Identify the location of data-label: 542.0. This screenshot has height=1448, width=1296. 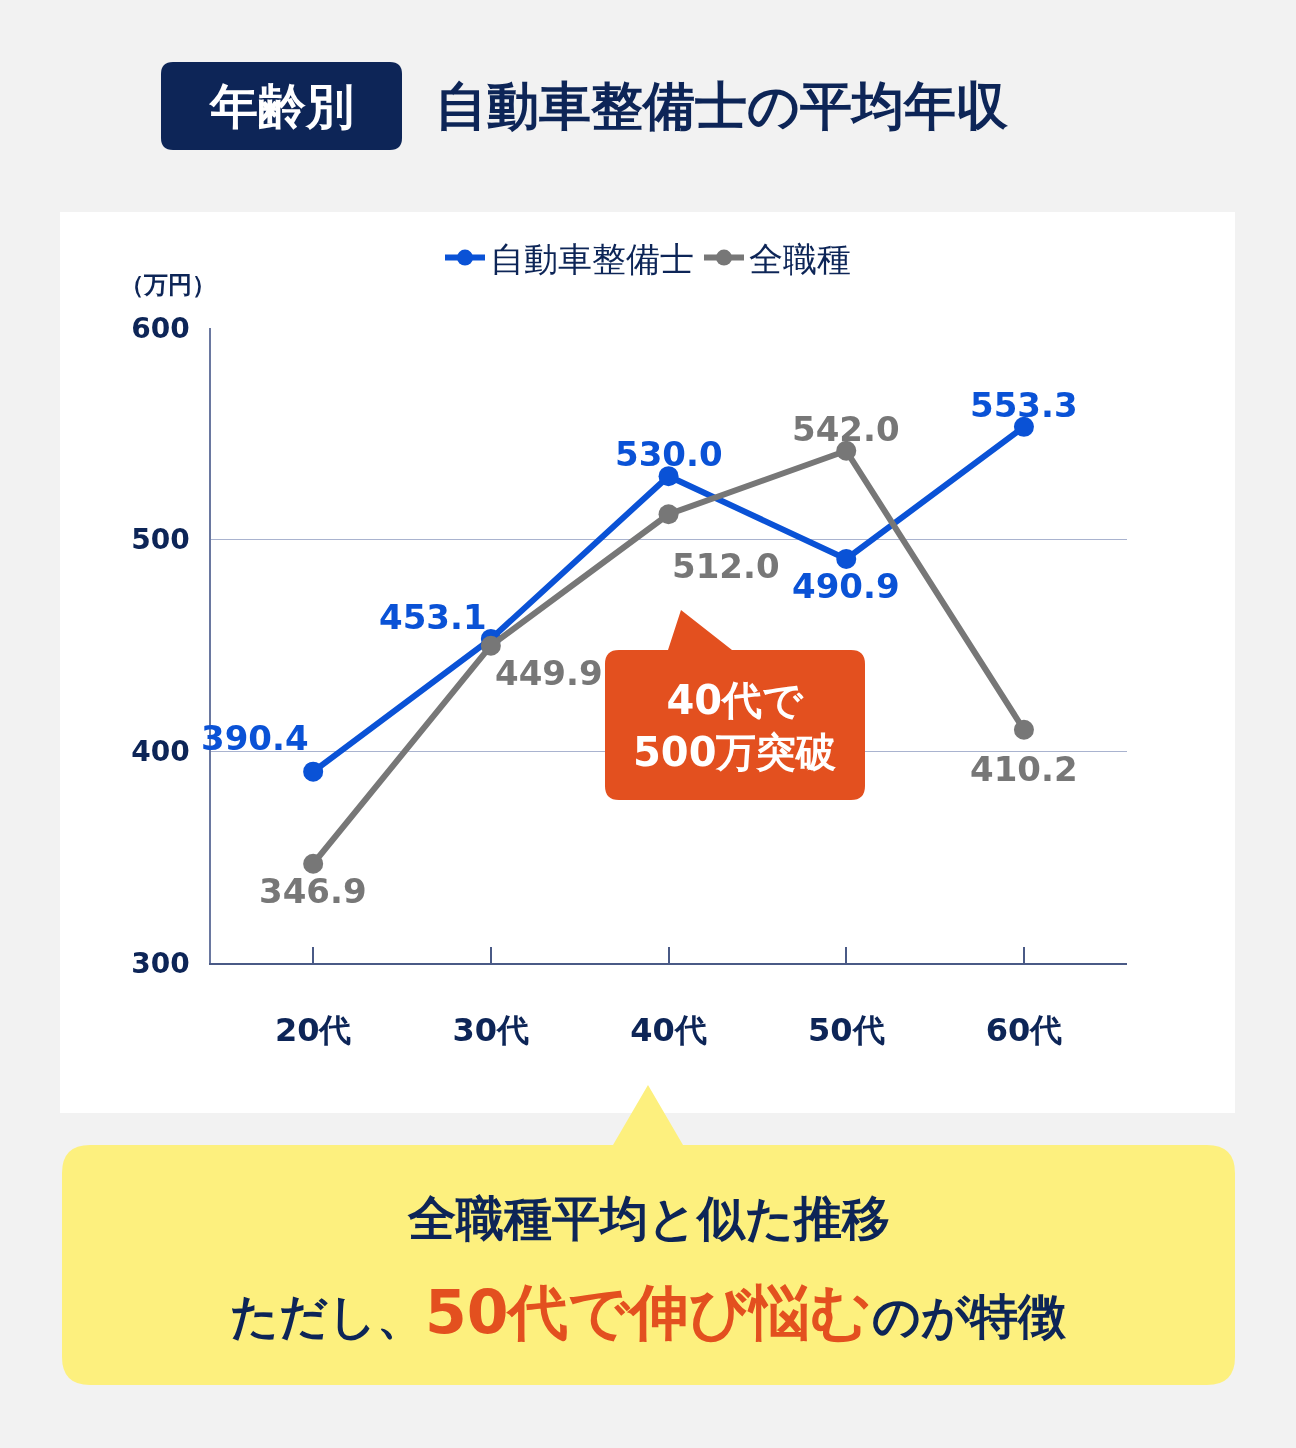
(846, 429).